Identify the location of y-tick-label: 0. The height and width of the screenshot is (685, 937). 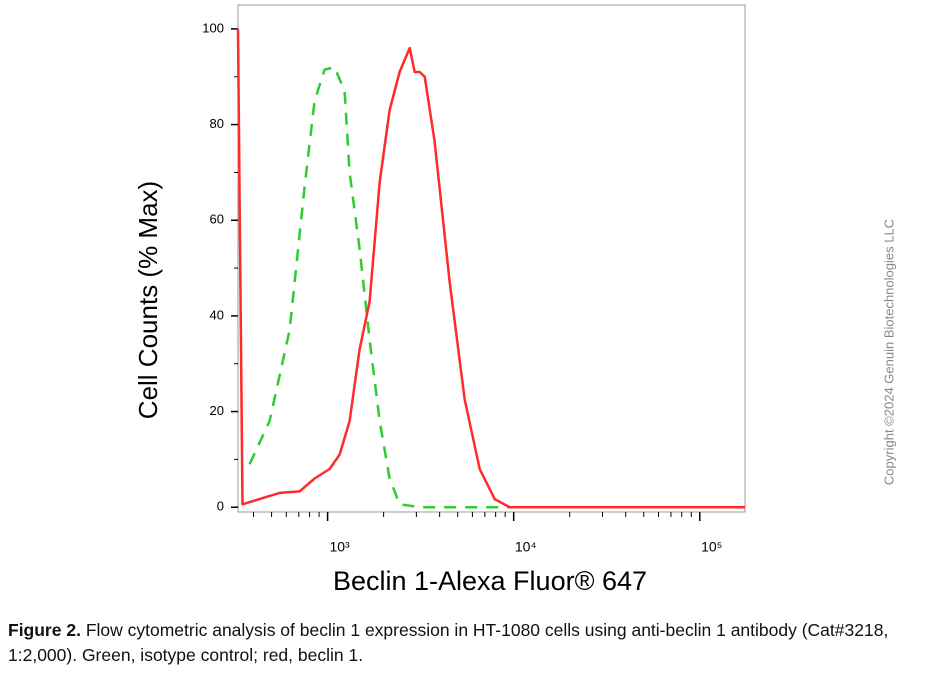
(220, 506).